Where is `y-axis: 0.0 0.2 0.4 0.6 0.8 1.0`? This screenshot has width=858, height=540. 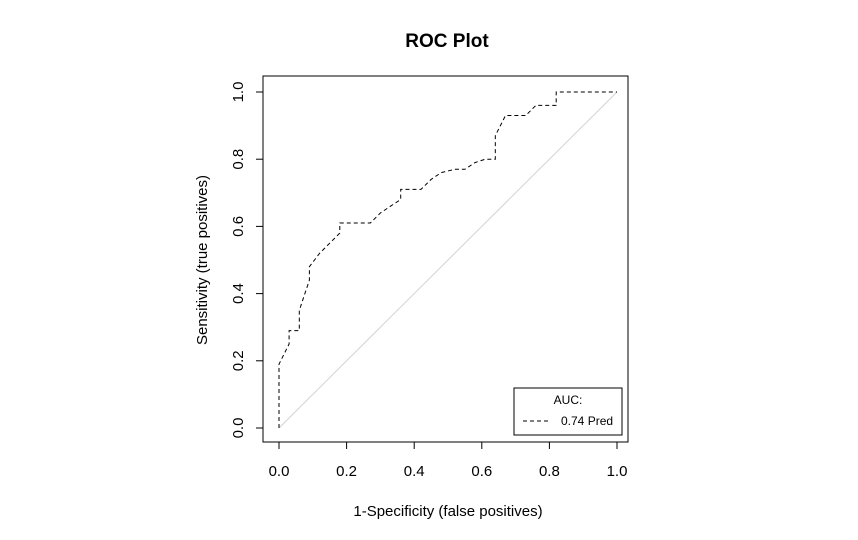
y-axis: 0.0 0.2 0.4 0.6 0.8 1.0 is located at coordinates (247, 260).